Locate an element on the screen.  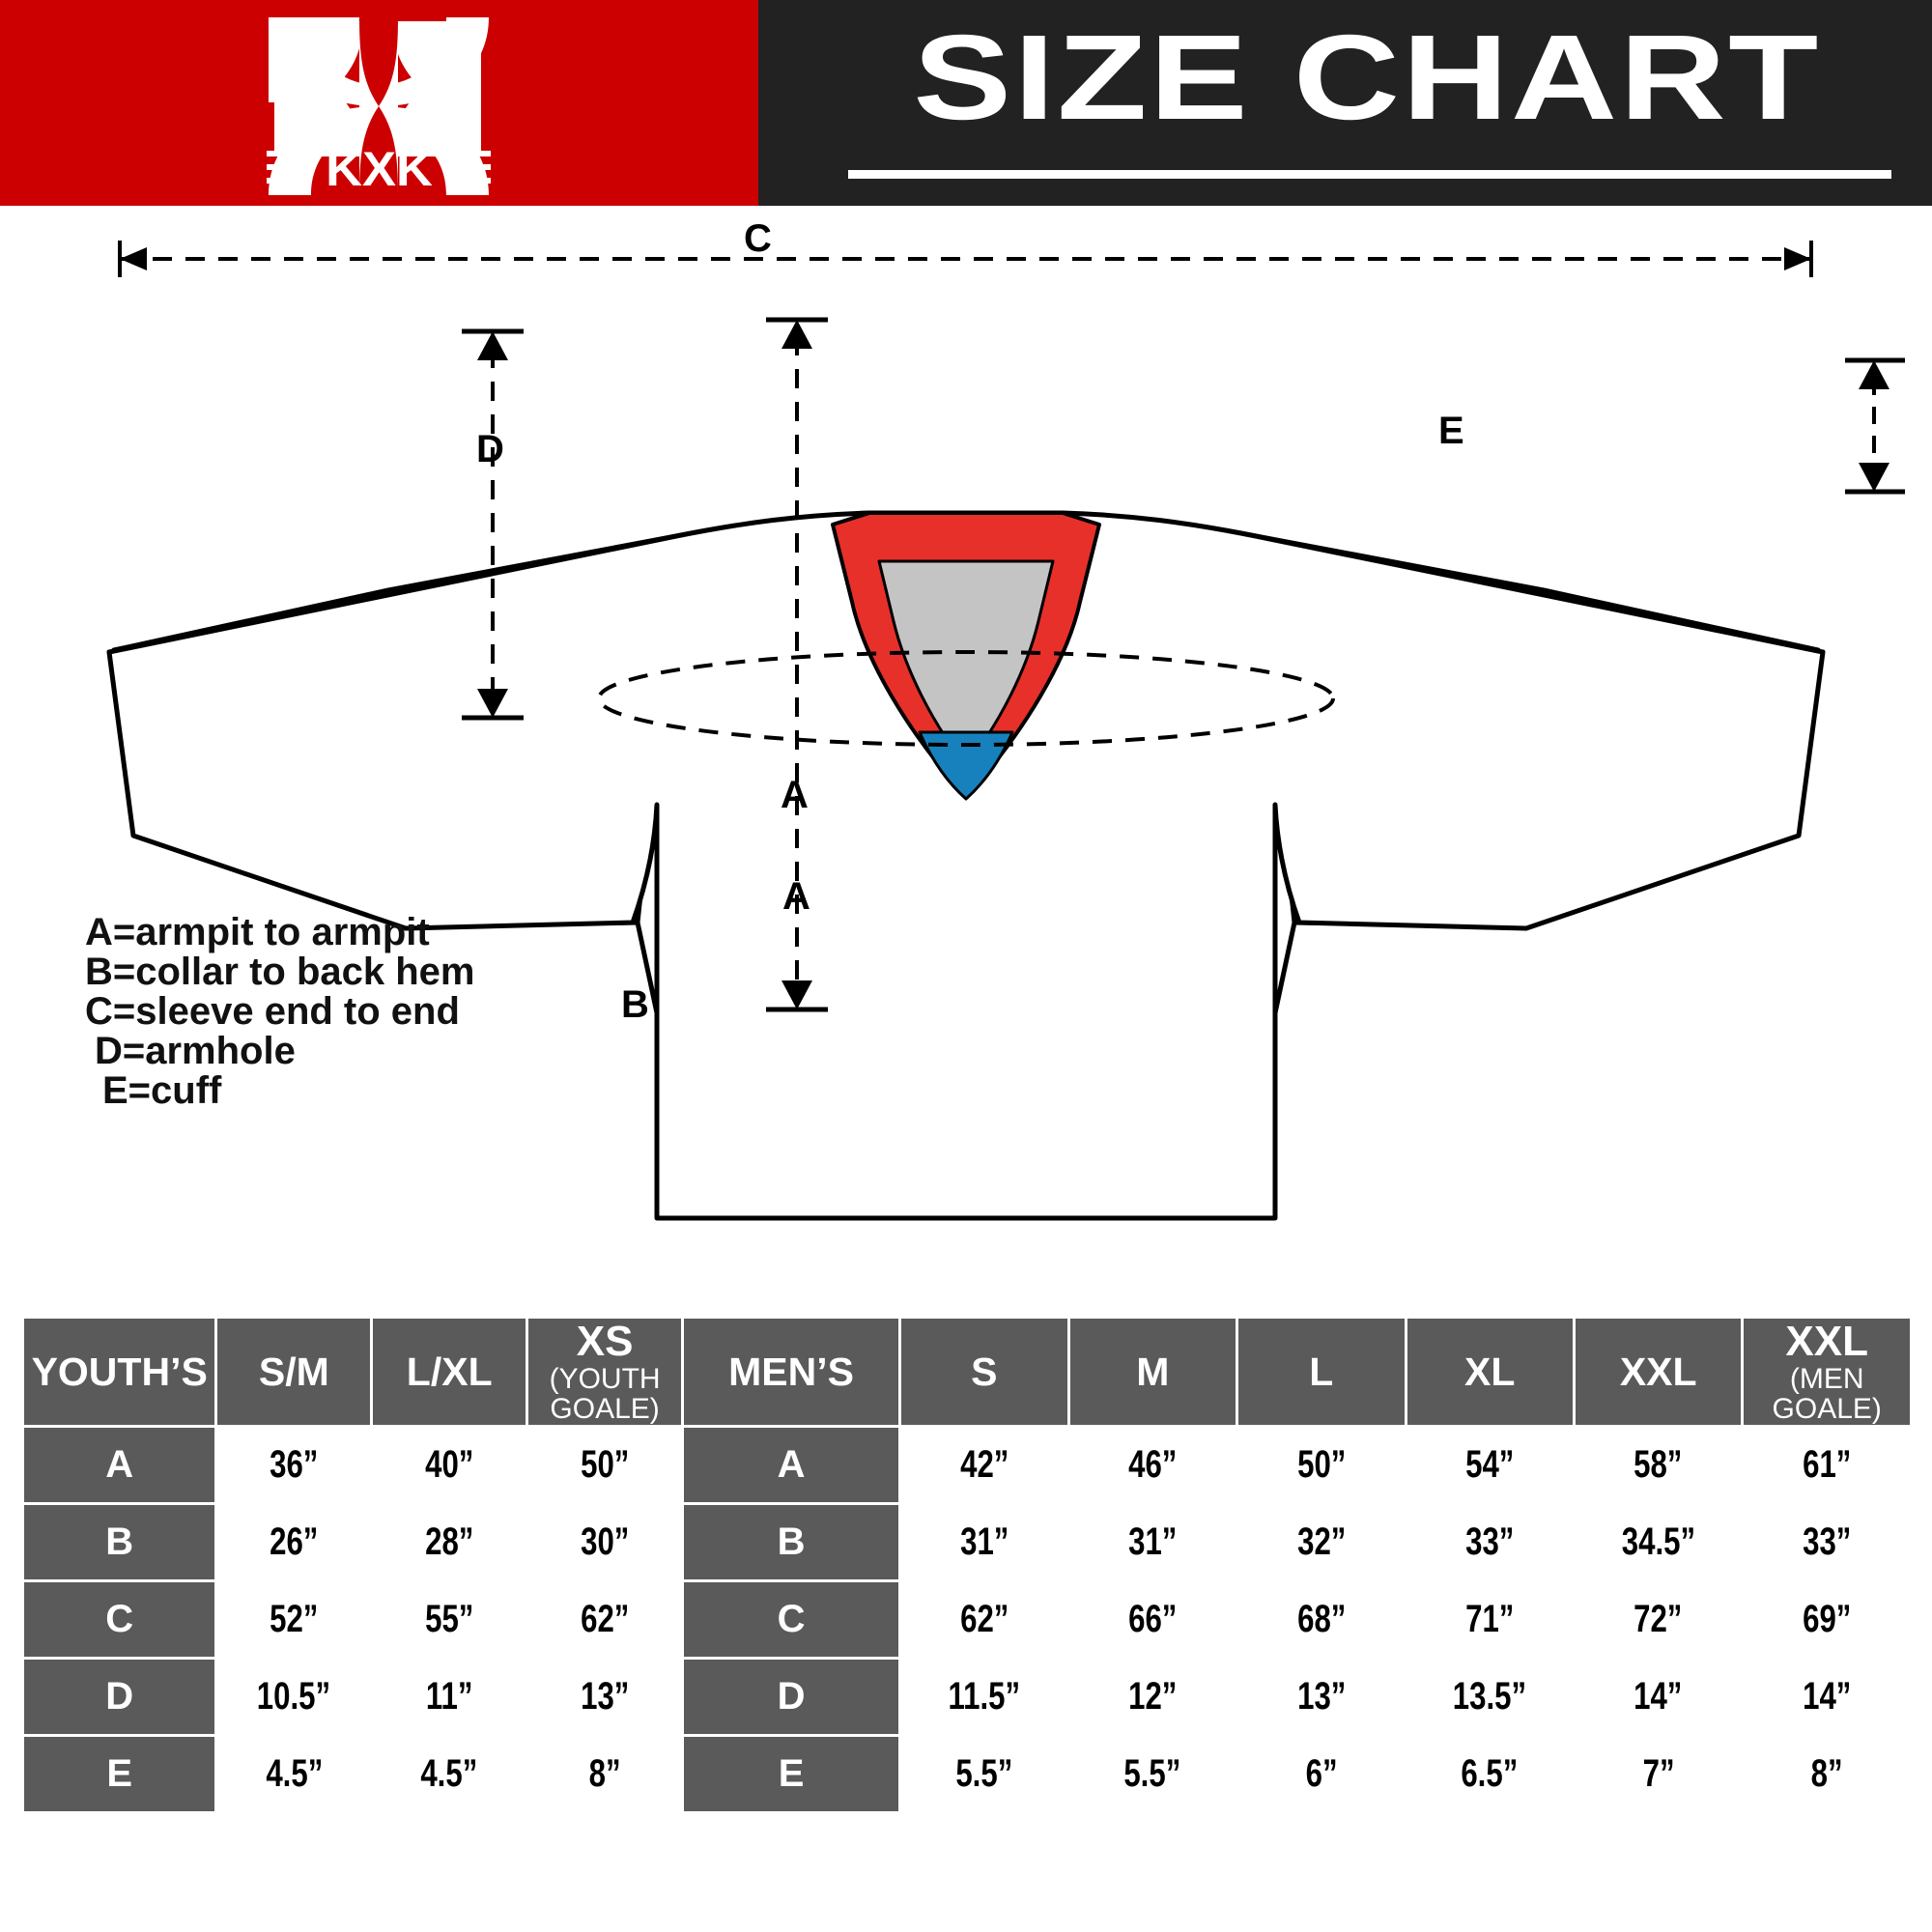
header-mens-goale-main: XXL is located at coordinates (1826, 1341).